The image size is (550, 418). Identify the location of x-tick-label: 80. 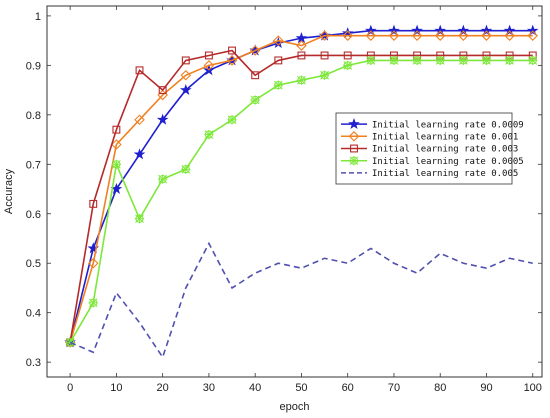
(440, 388).